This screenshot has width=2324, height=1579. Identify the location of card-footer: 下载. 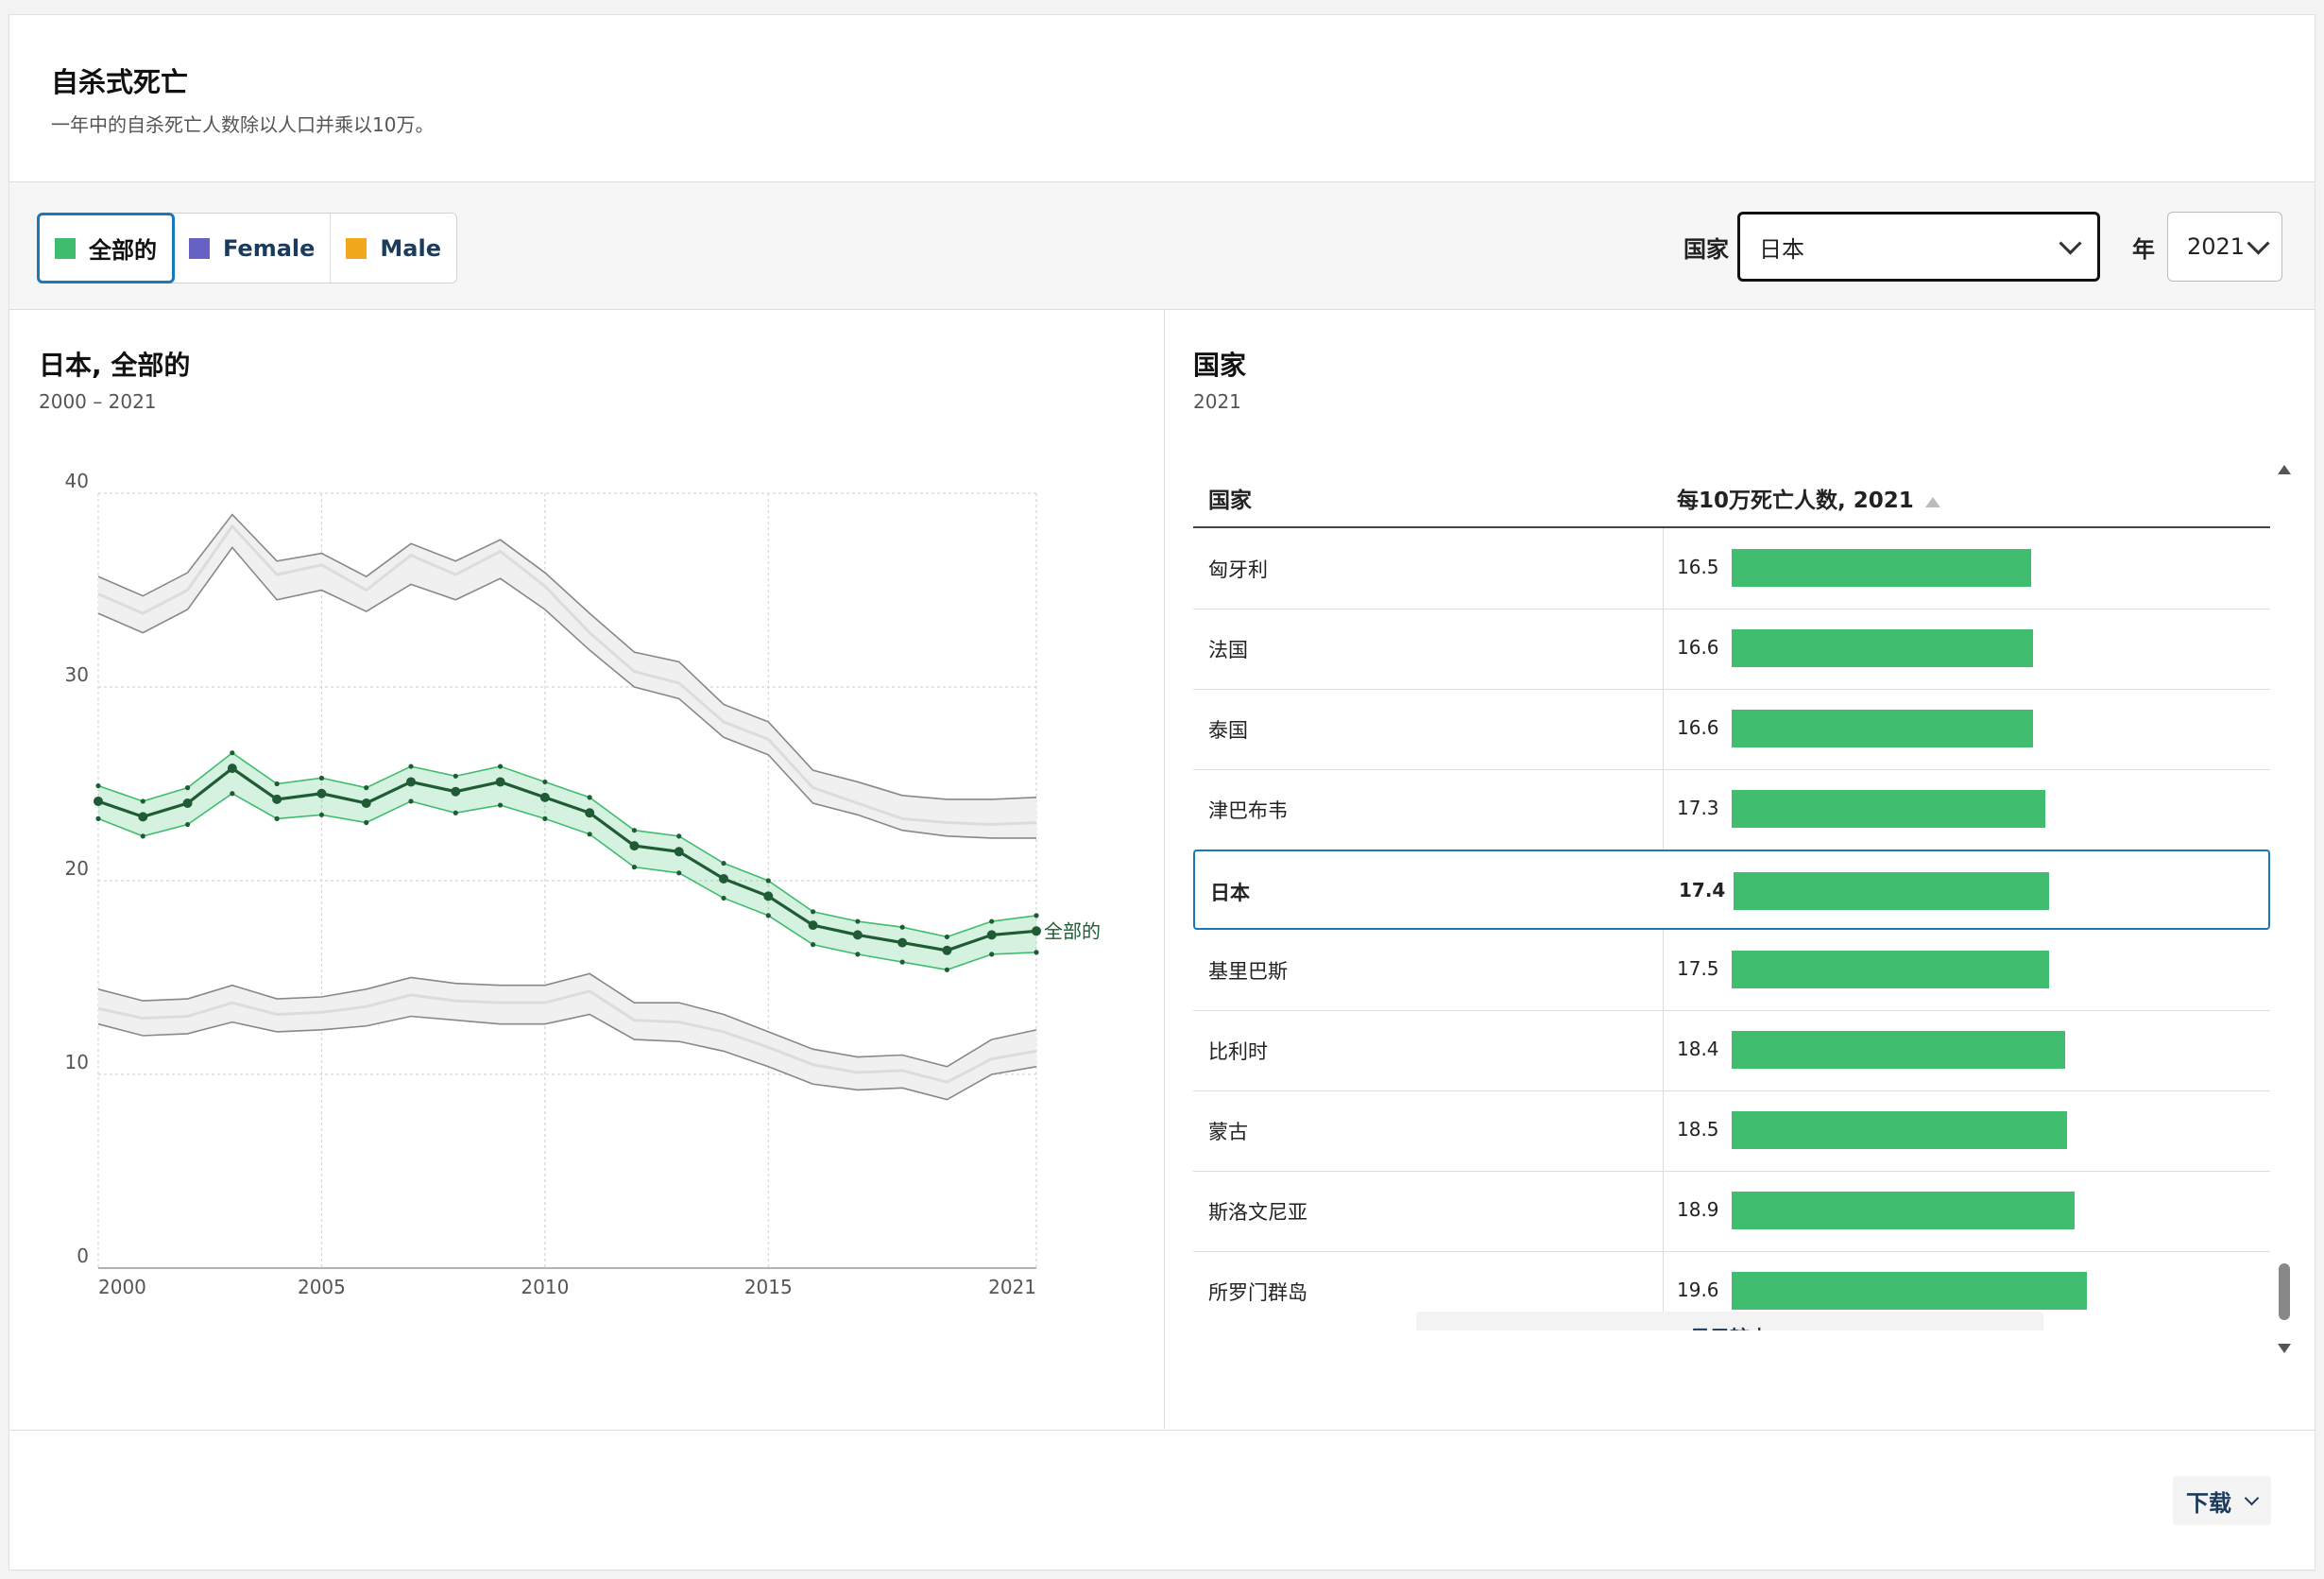
(1162, 1500).